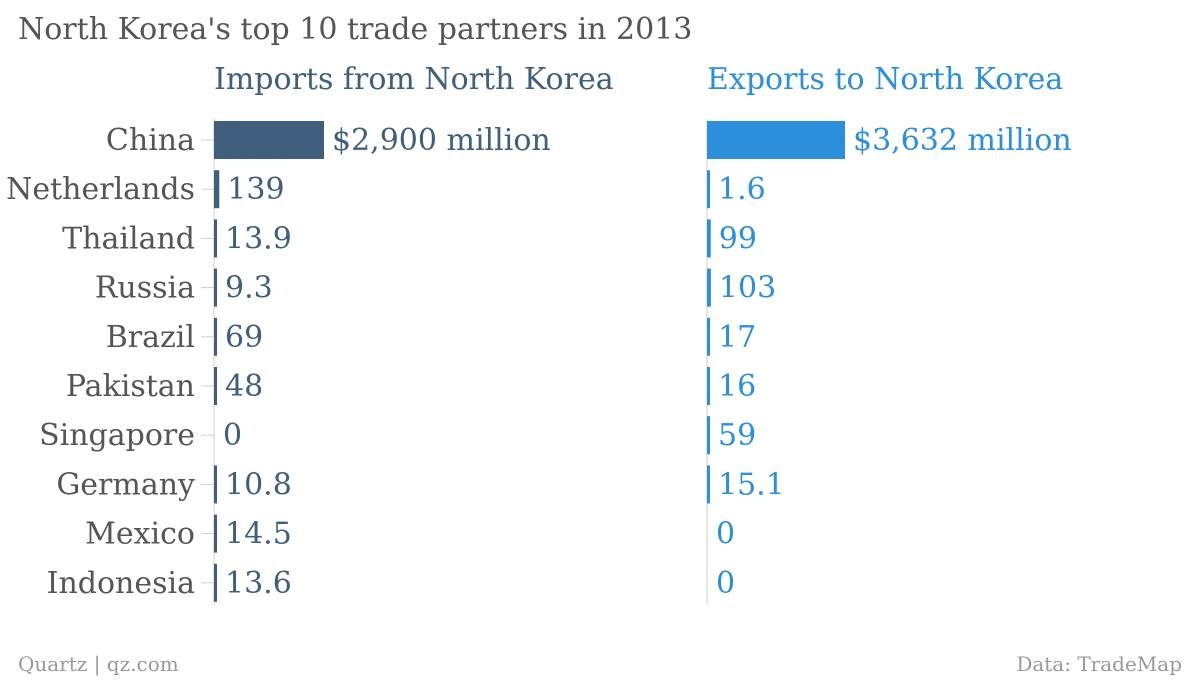 The height and width of the screenshot is (682, 1200). I want to click on imports-value-label-thailand: 13.9, so click(258, 238).